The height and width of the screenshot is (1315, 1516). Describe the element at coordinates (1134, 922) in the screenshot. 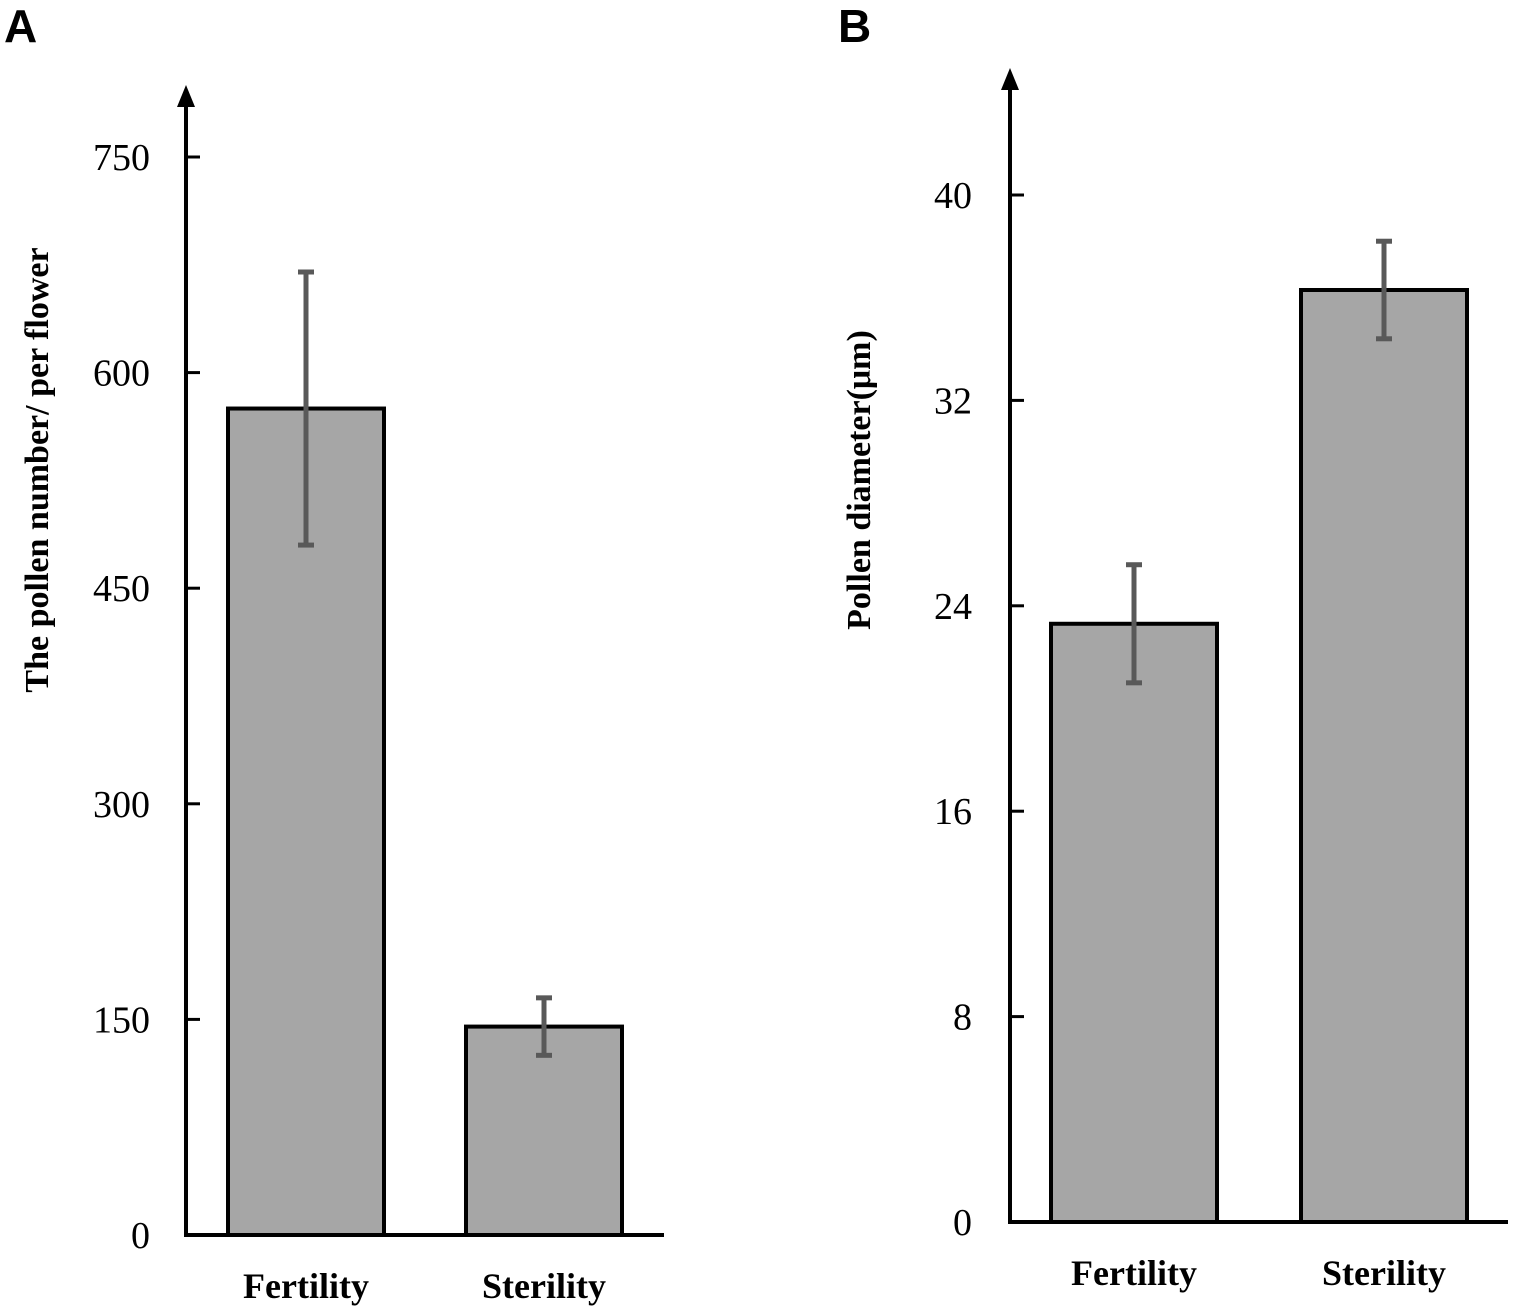

I see `panel-b-bar-fertility` at that location.